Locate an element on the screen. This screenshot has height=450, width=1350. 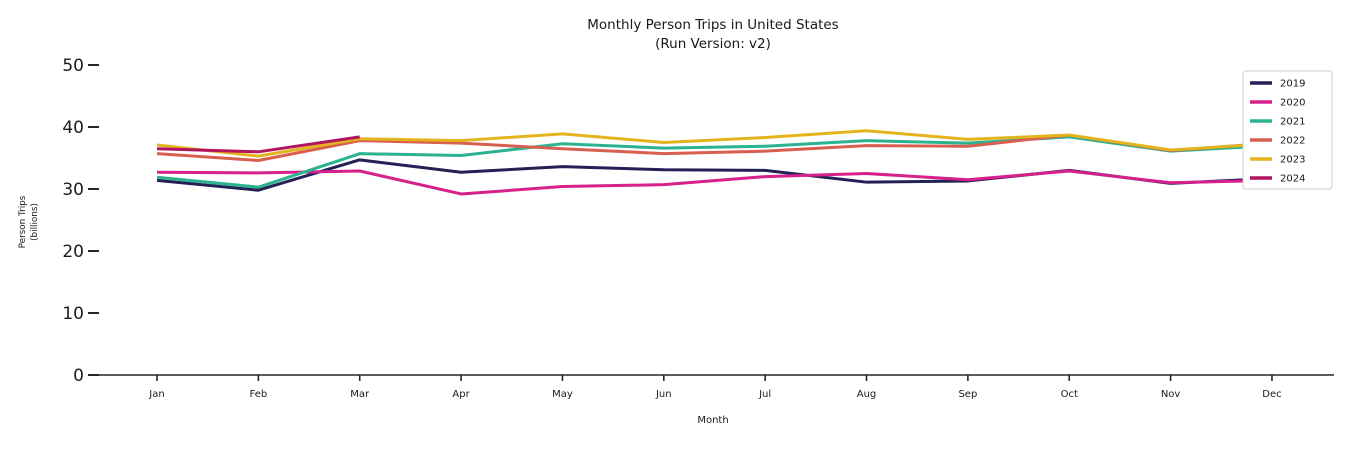
x-tick-label: Sep is located at coordinates (967, 394).